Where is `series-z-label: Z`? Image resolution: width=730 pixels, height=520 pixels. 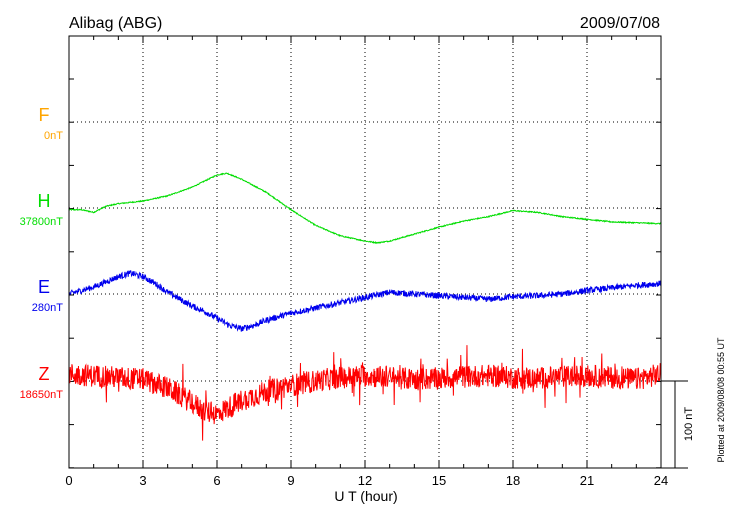 series-z-label: Z is located at coordinates (44, 374).